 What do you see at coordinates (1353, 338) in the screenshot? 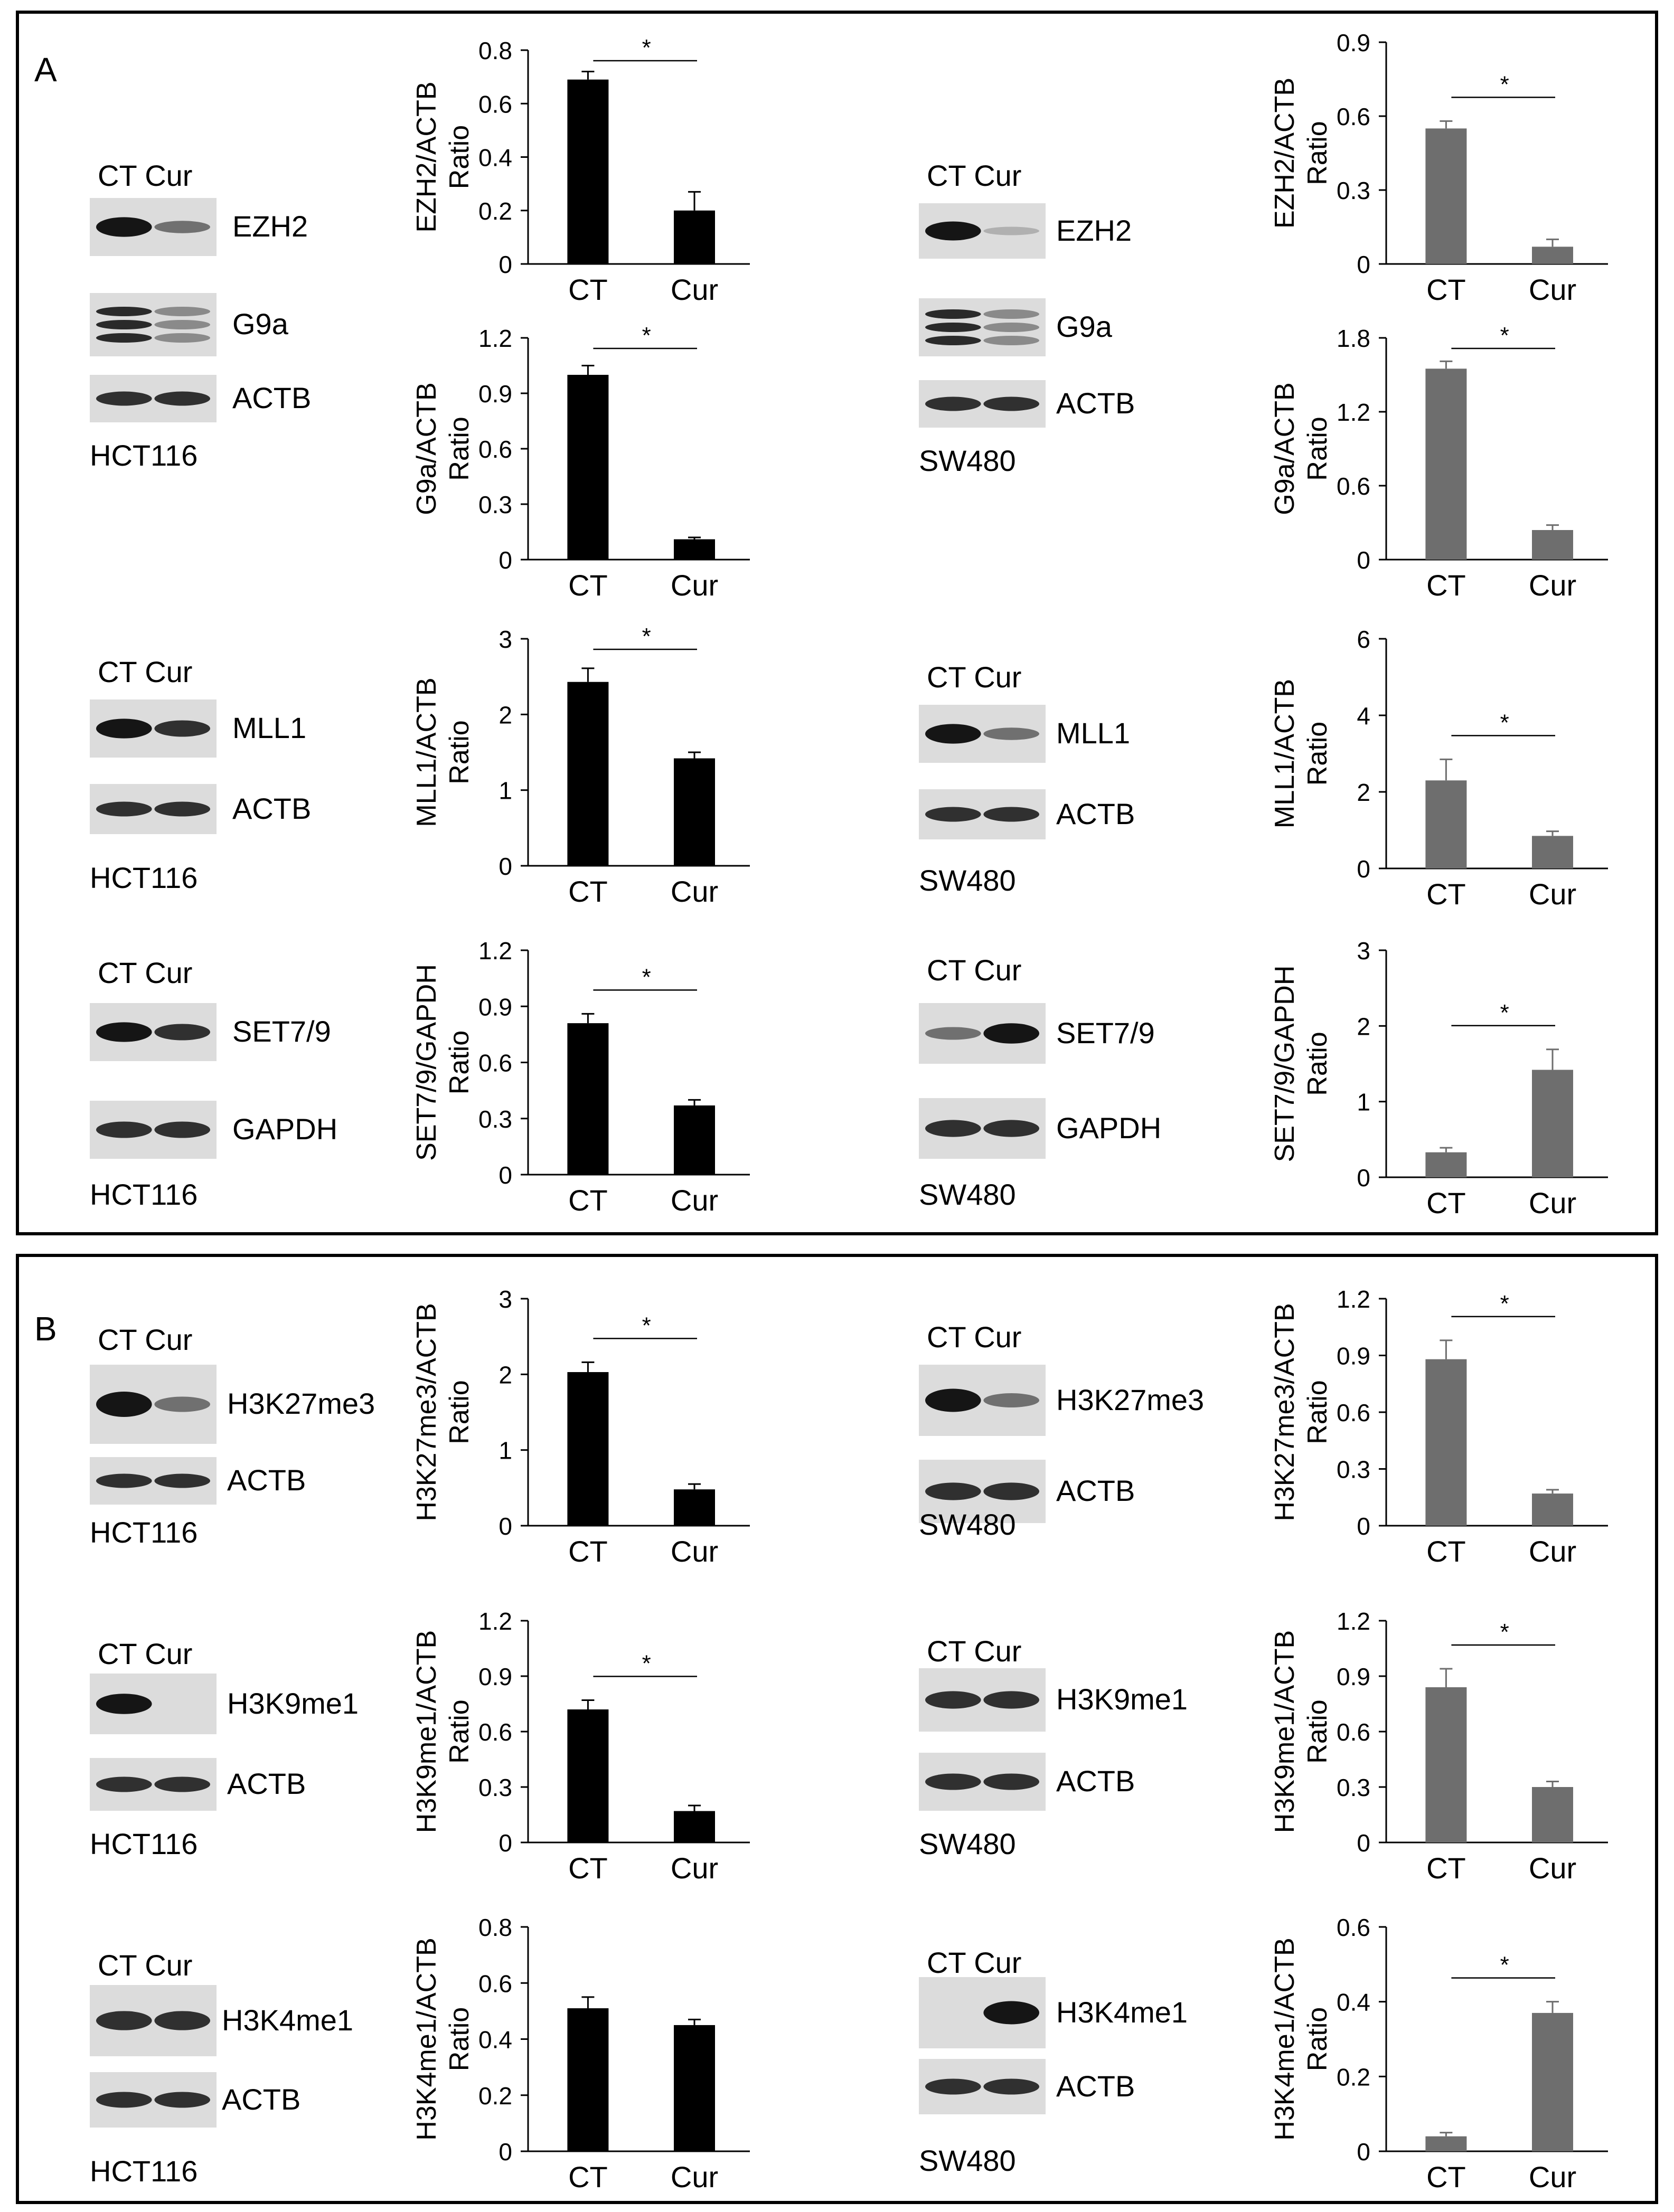
I see `y-tick-label: 1.8` at bounding box center [1353, 338].